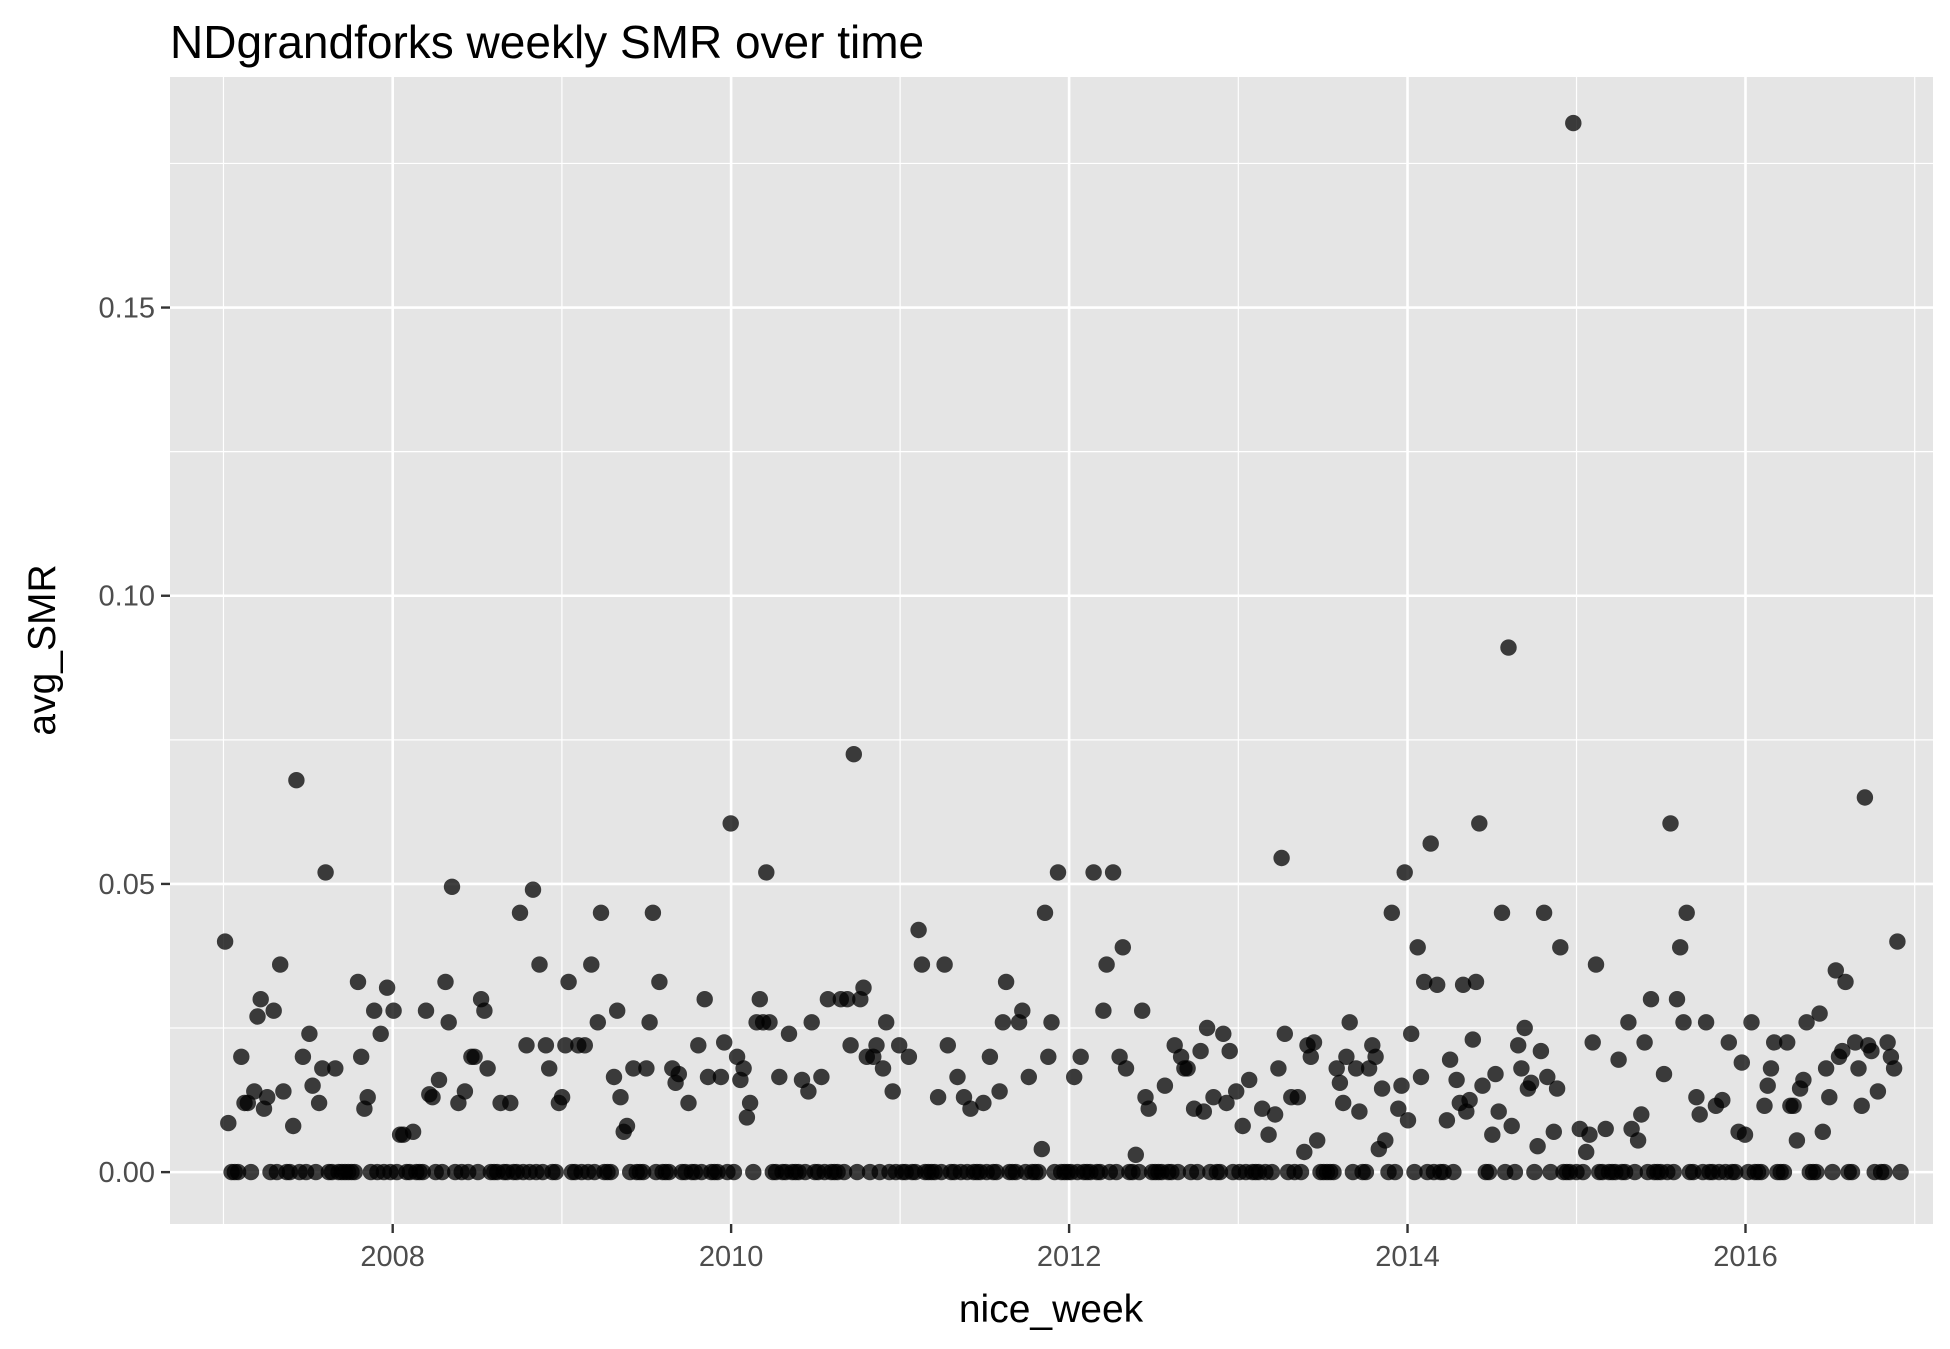  I want to click on chart-title: NDgrandforks weekly SMR over time, so click(547, 42).